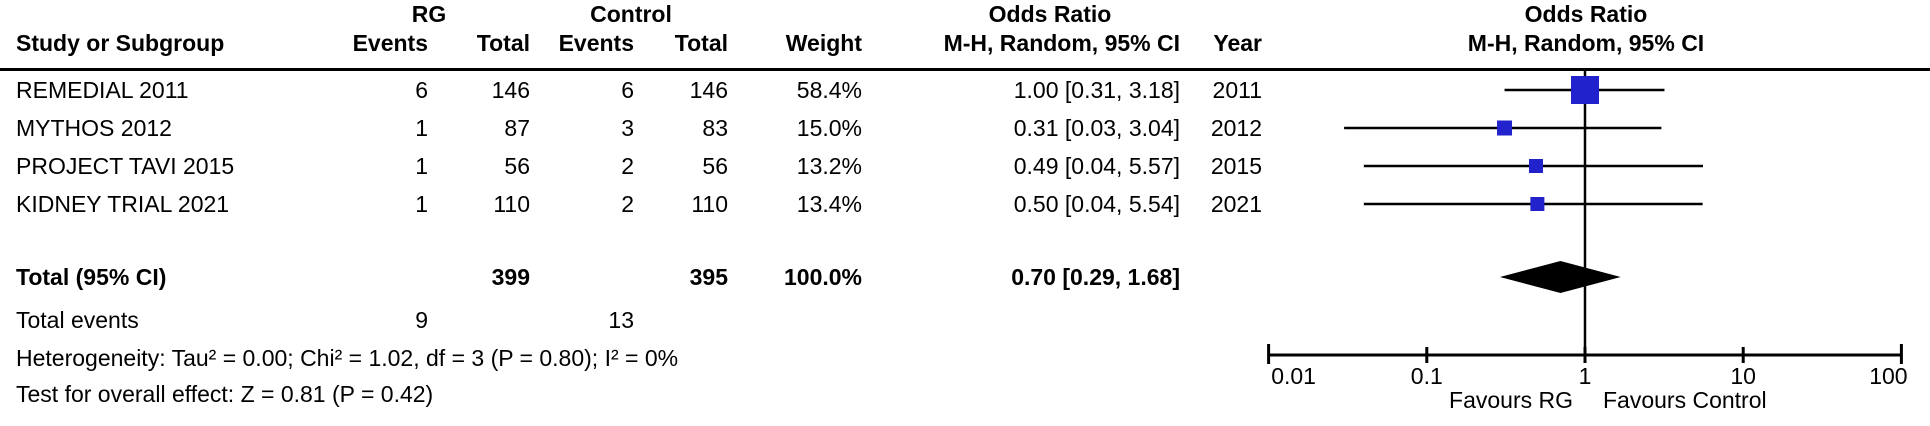 This screenshot has height=426, width=1930. I want to click on study-name-cell: PROJECT TAVI 2015, so click(125, 166).